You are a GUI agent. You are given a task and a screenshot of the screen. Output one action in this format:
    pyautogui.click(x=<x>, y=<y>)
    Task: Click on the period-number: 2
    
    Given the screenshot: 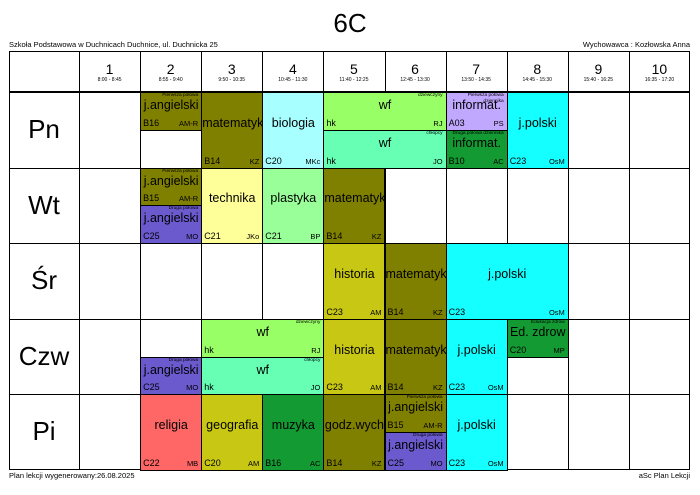 What is the action you would take?
    pyautogui.click(x=170, y=69)
    